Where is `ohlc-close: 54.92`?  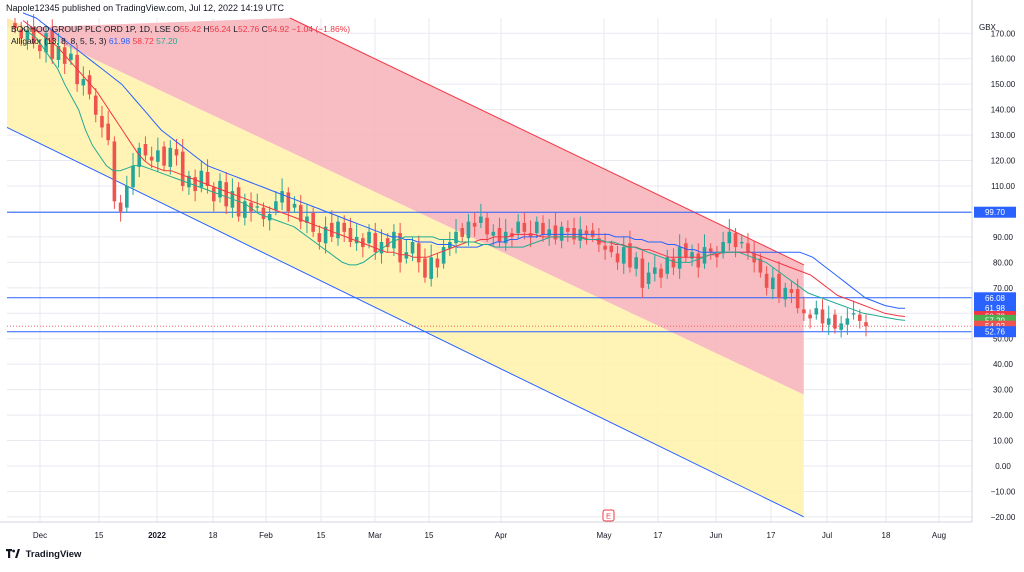
ohlc-close: 54.92 is located at coordinates (278, 29).